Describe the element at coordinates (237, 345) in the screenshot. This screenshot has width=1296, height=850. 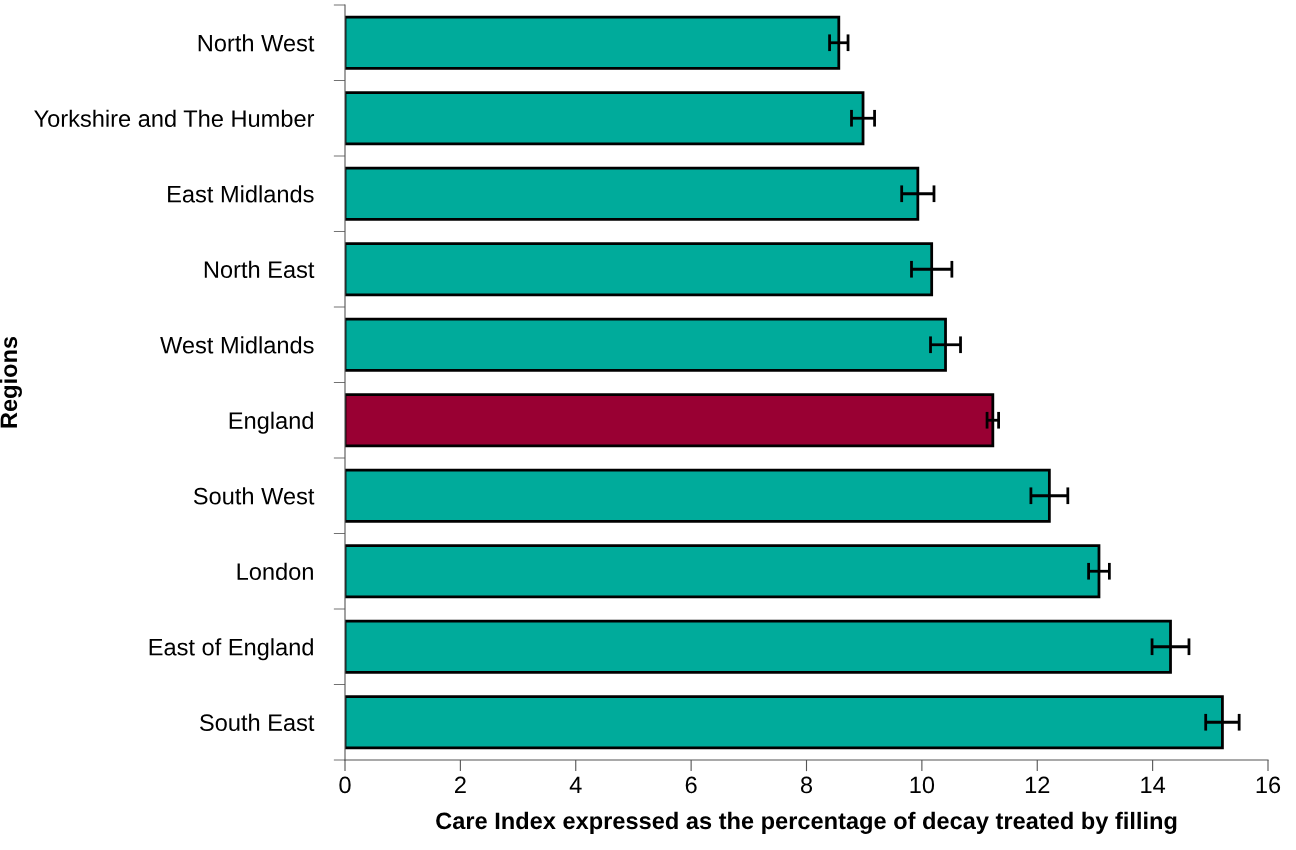
I see `y-tick-label: West Midlands` at that location.